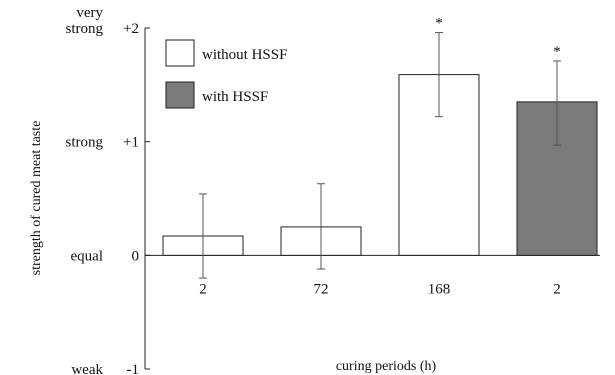 Image resolution: width=615 pixels, height=375 pixels. Describe the element at coordinates (131, 29) in the screenshot. I see `y-tick-label: +2` at that location.